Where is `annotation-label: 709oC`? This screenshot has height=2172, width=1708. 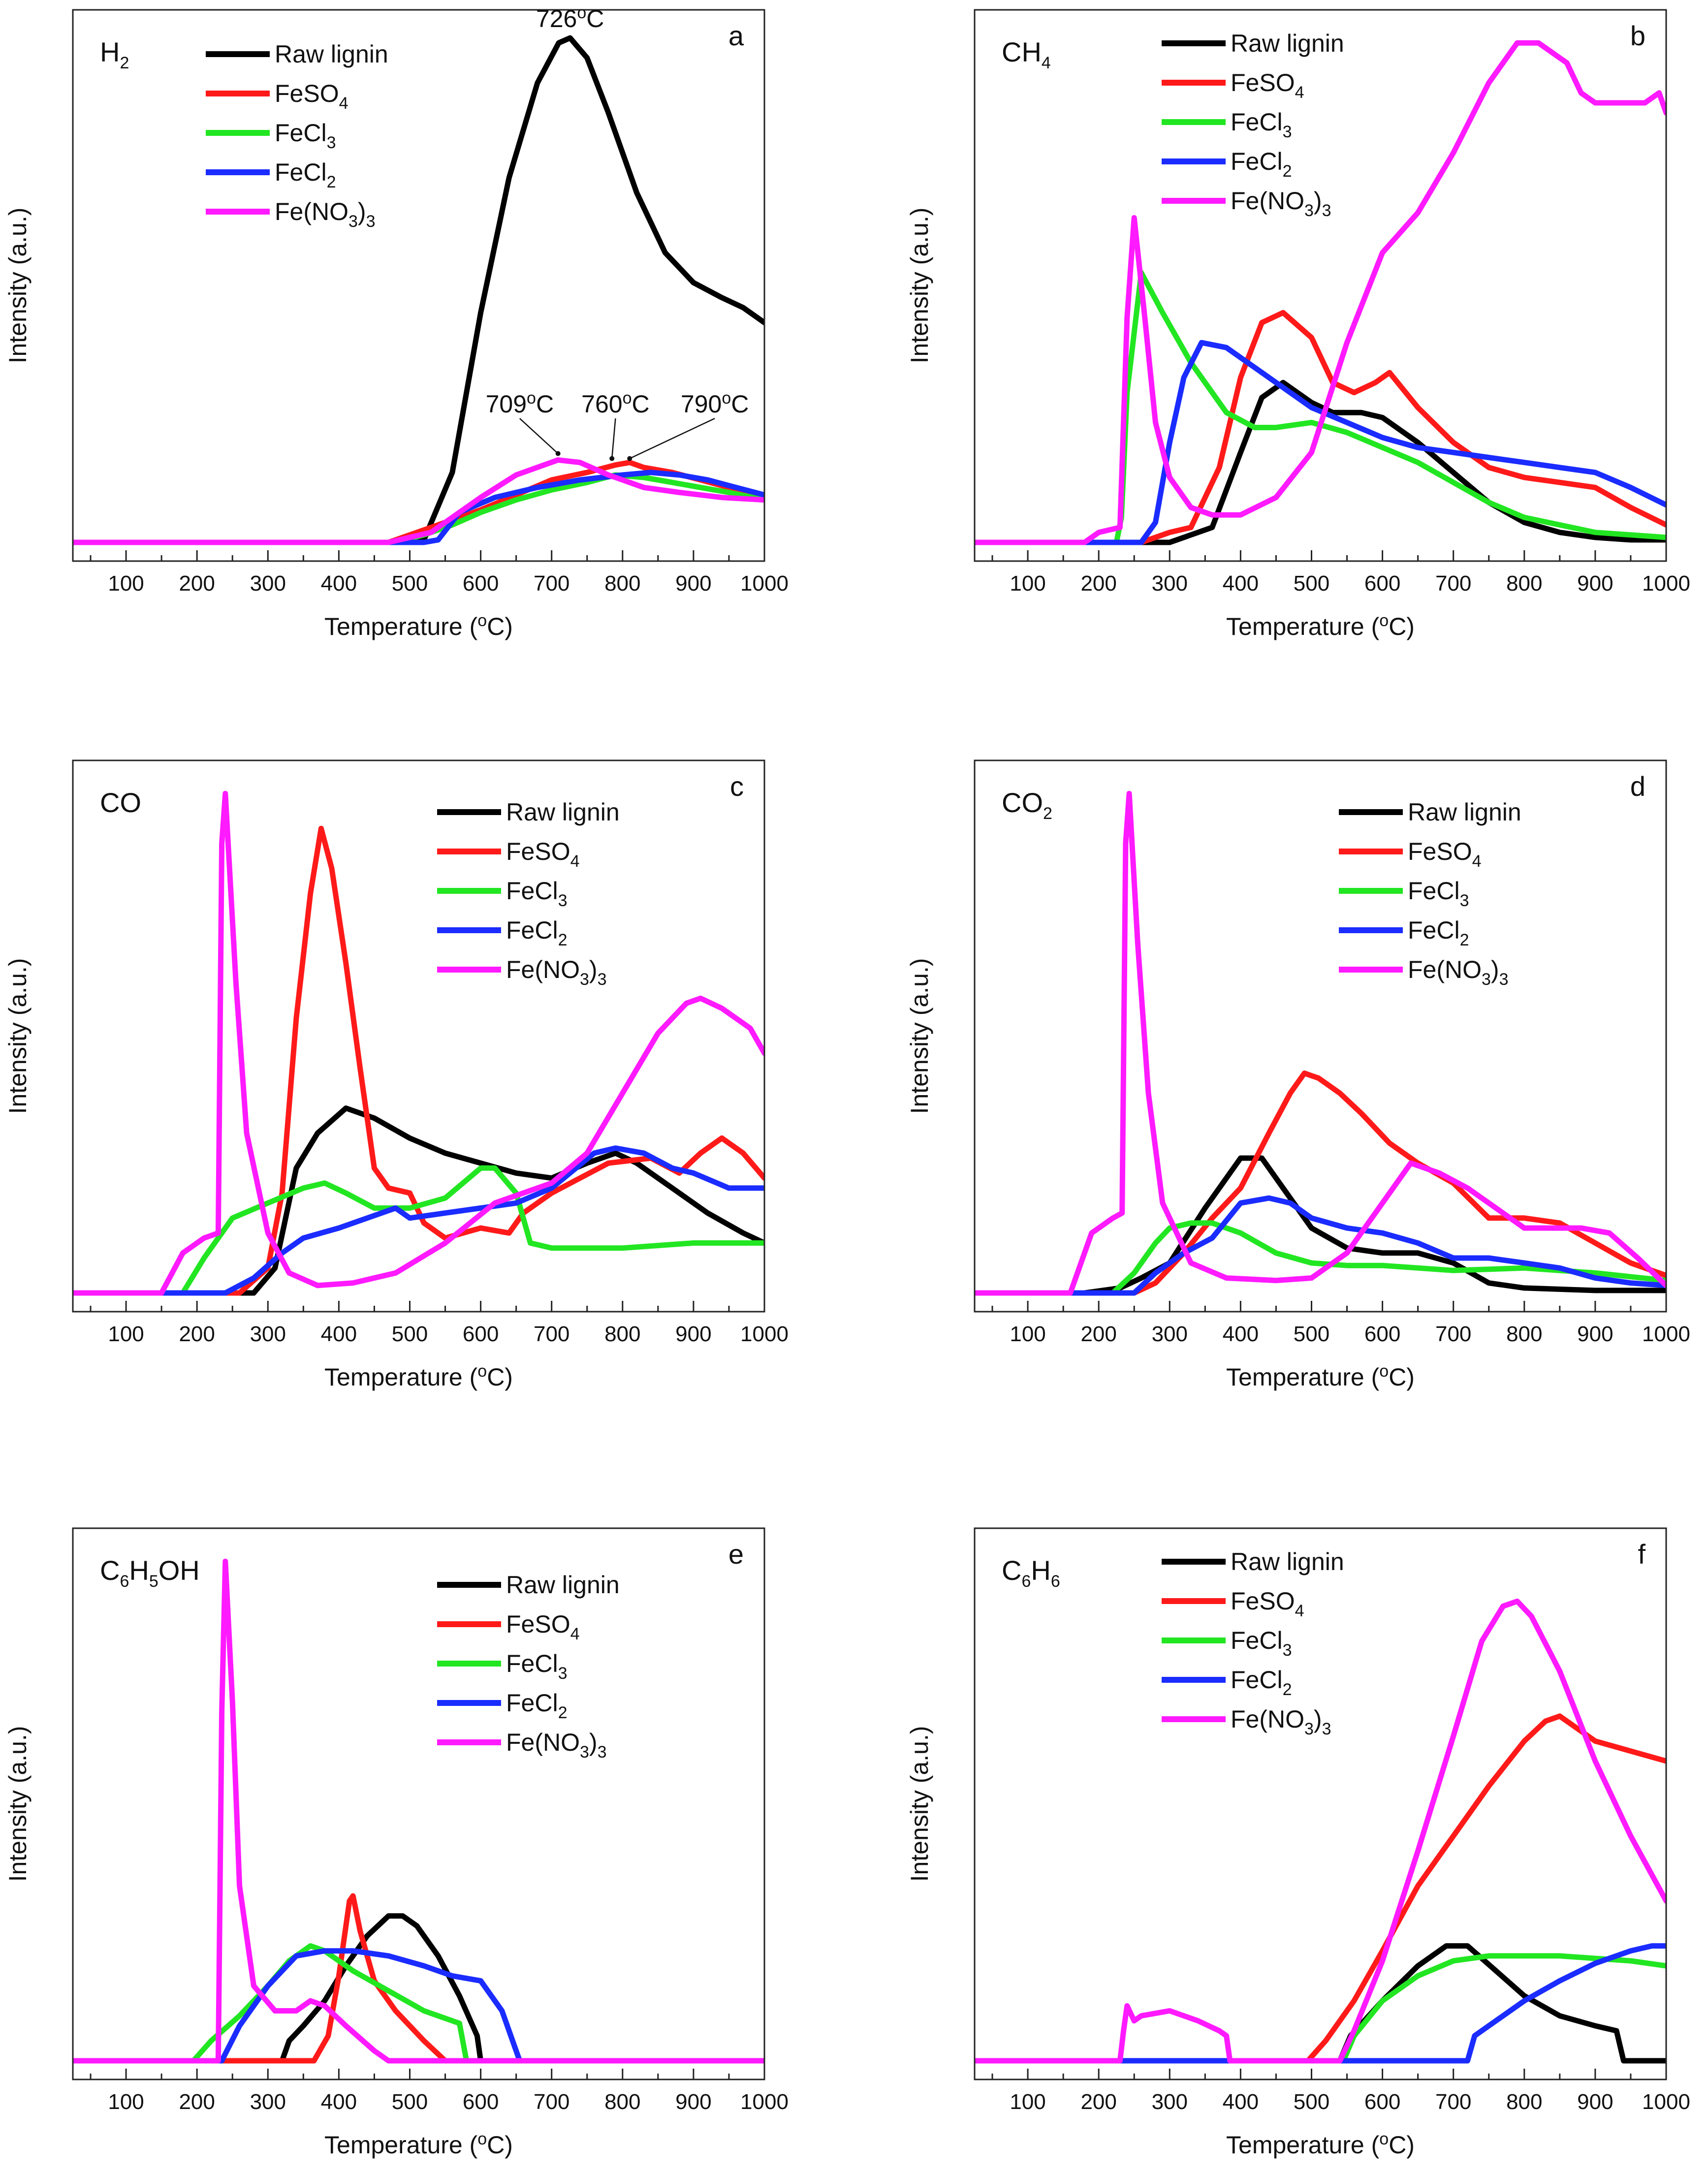 annotation-label: 709oC is located at coordinates (520, 403).